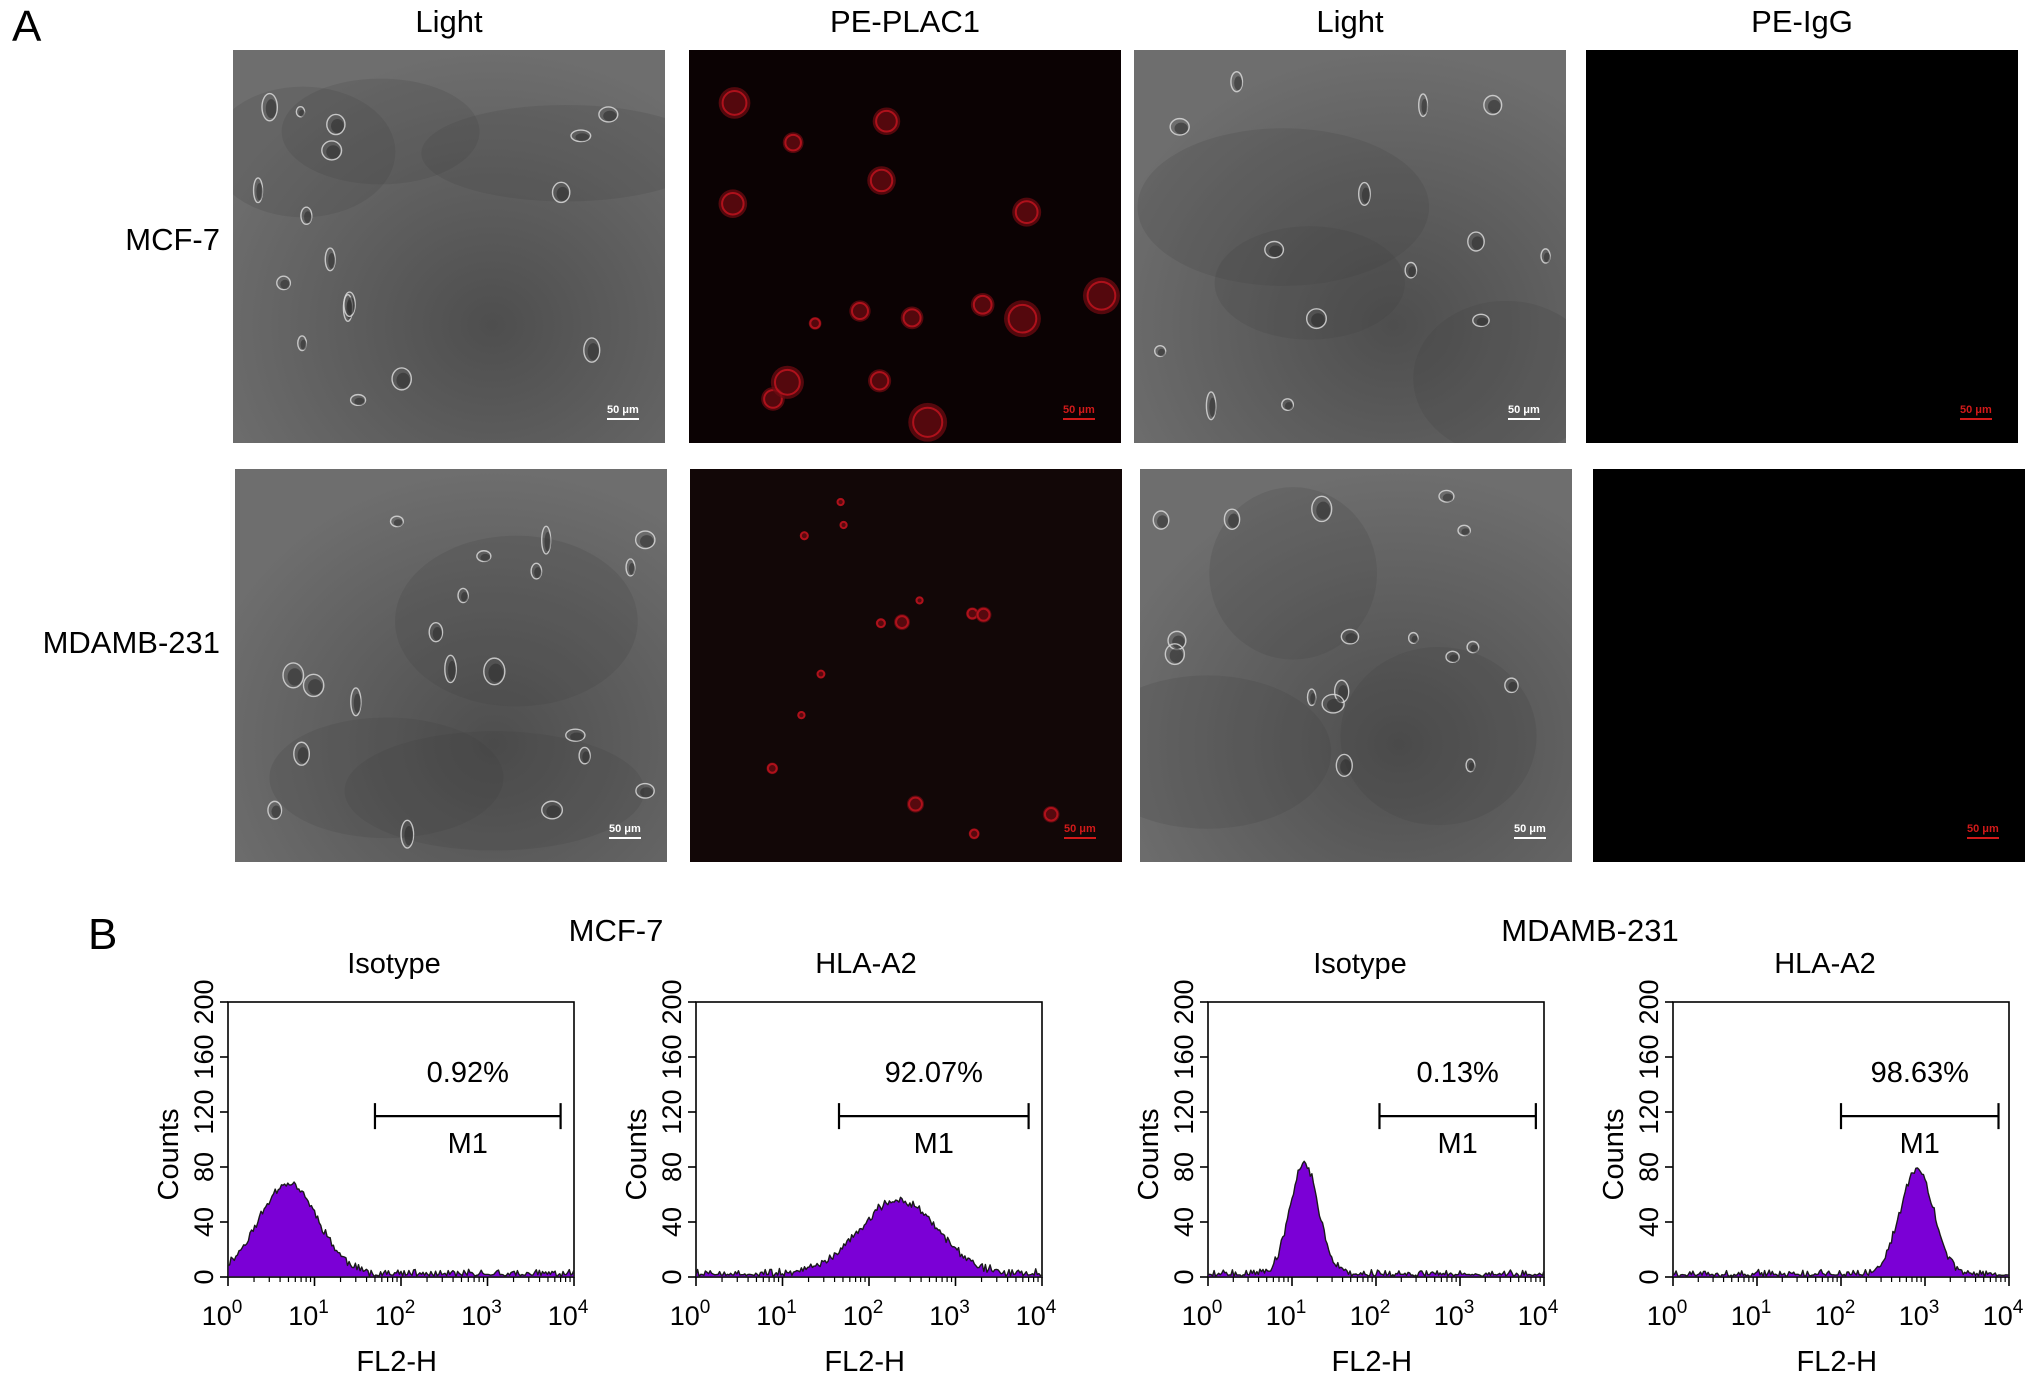 Image resolution: width=2032 pixels, height=1391 pixels. I want to click on histogram-title-mcf7-isotype: Isotype, so click(394, 964).